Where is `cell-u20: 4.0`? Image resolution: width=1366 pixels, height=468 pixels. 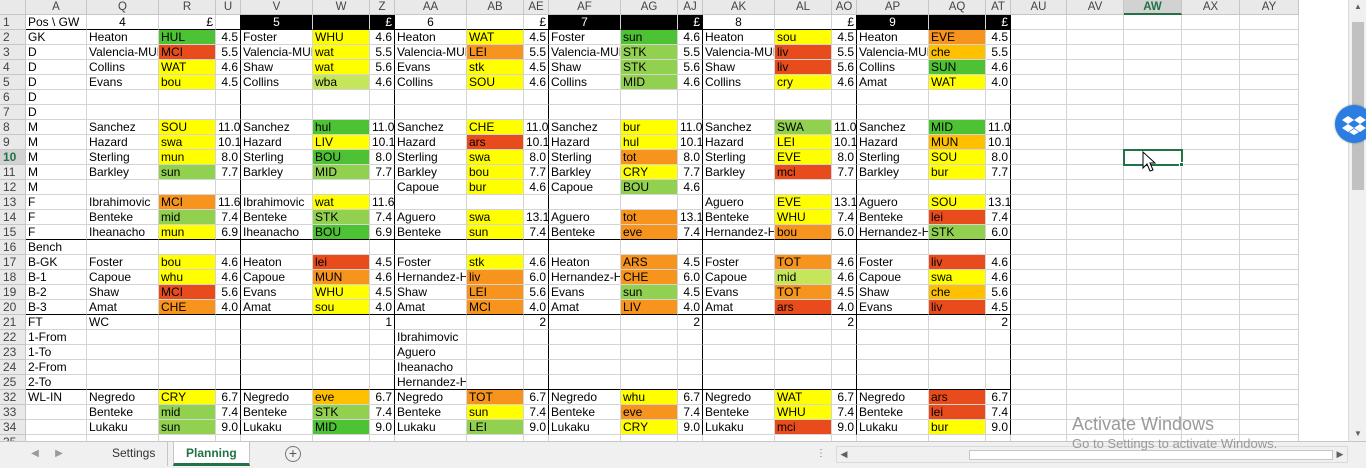
cell-u20: 4.0 is located at coordinates (228, 307).